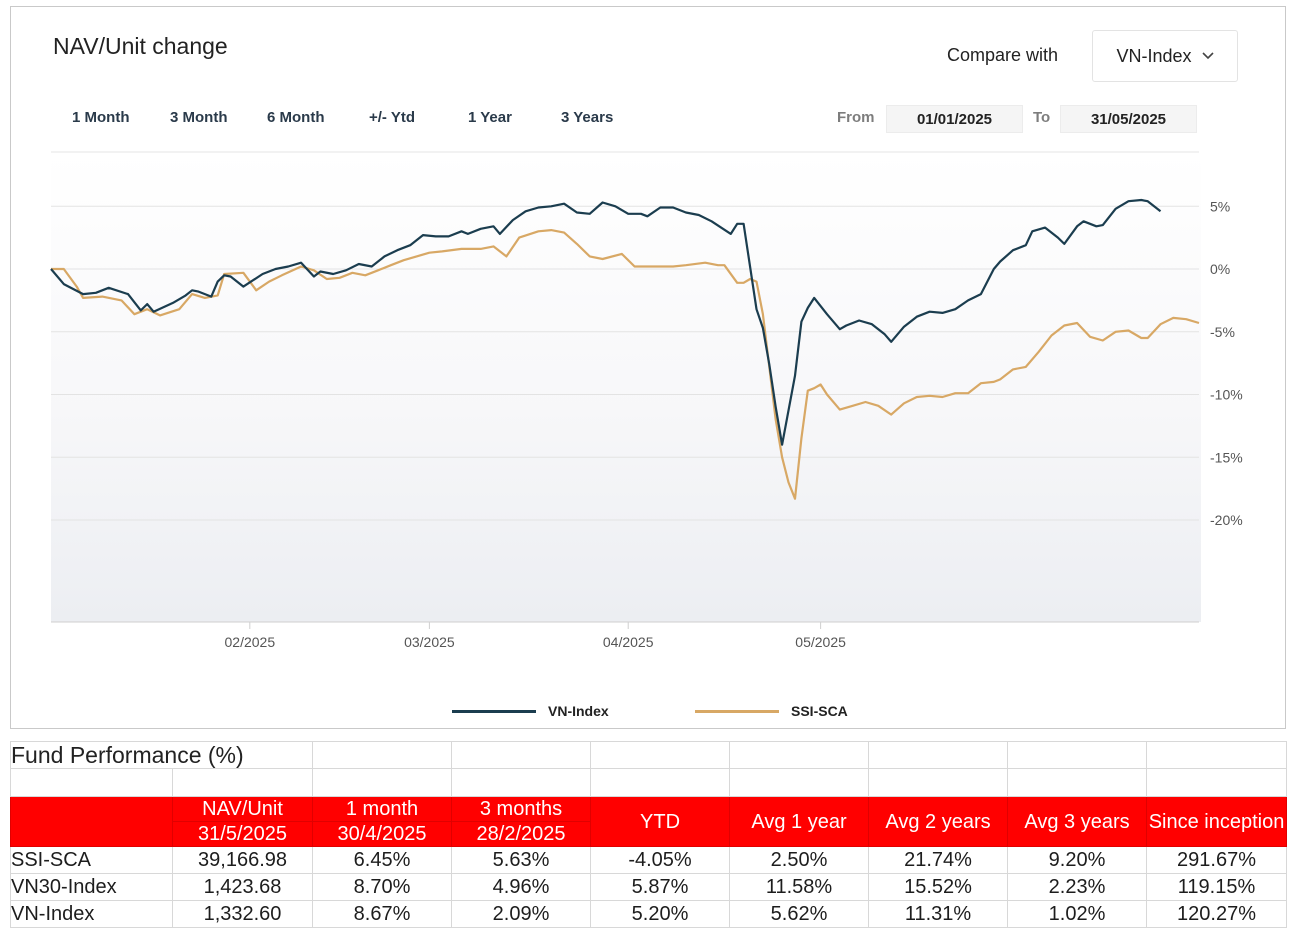  What do you see at coordinates (938, 914) in the screenshot?
I see `table-cell: 11.31%` at bounding box center [938, 914].